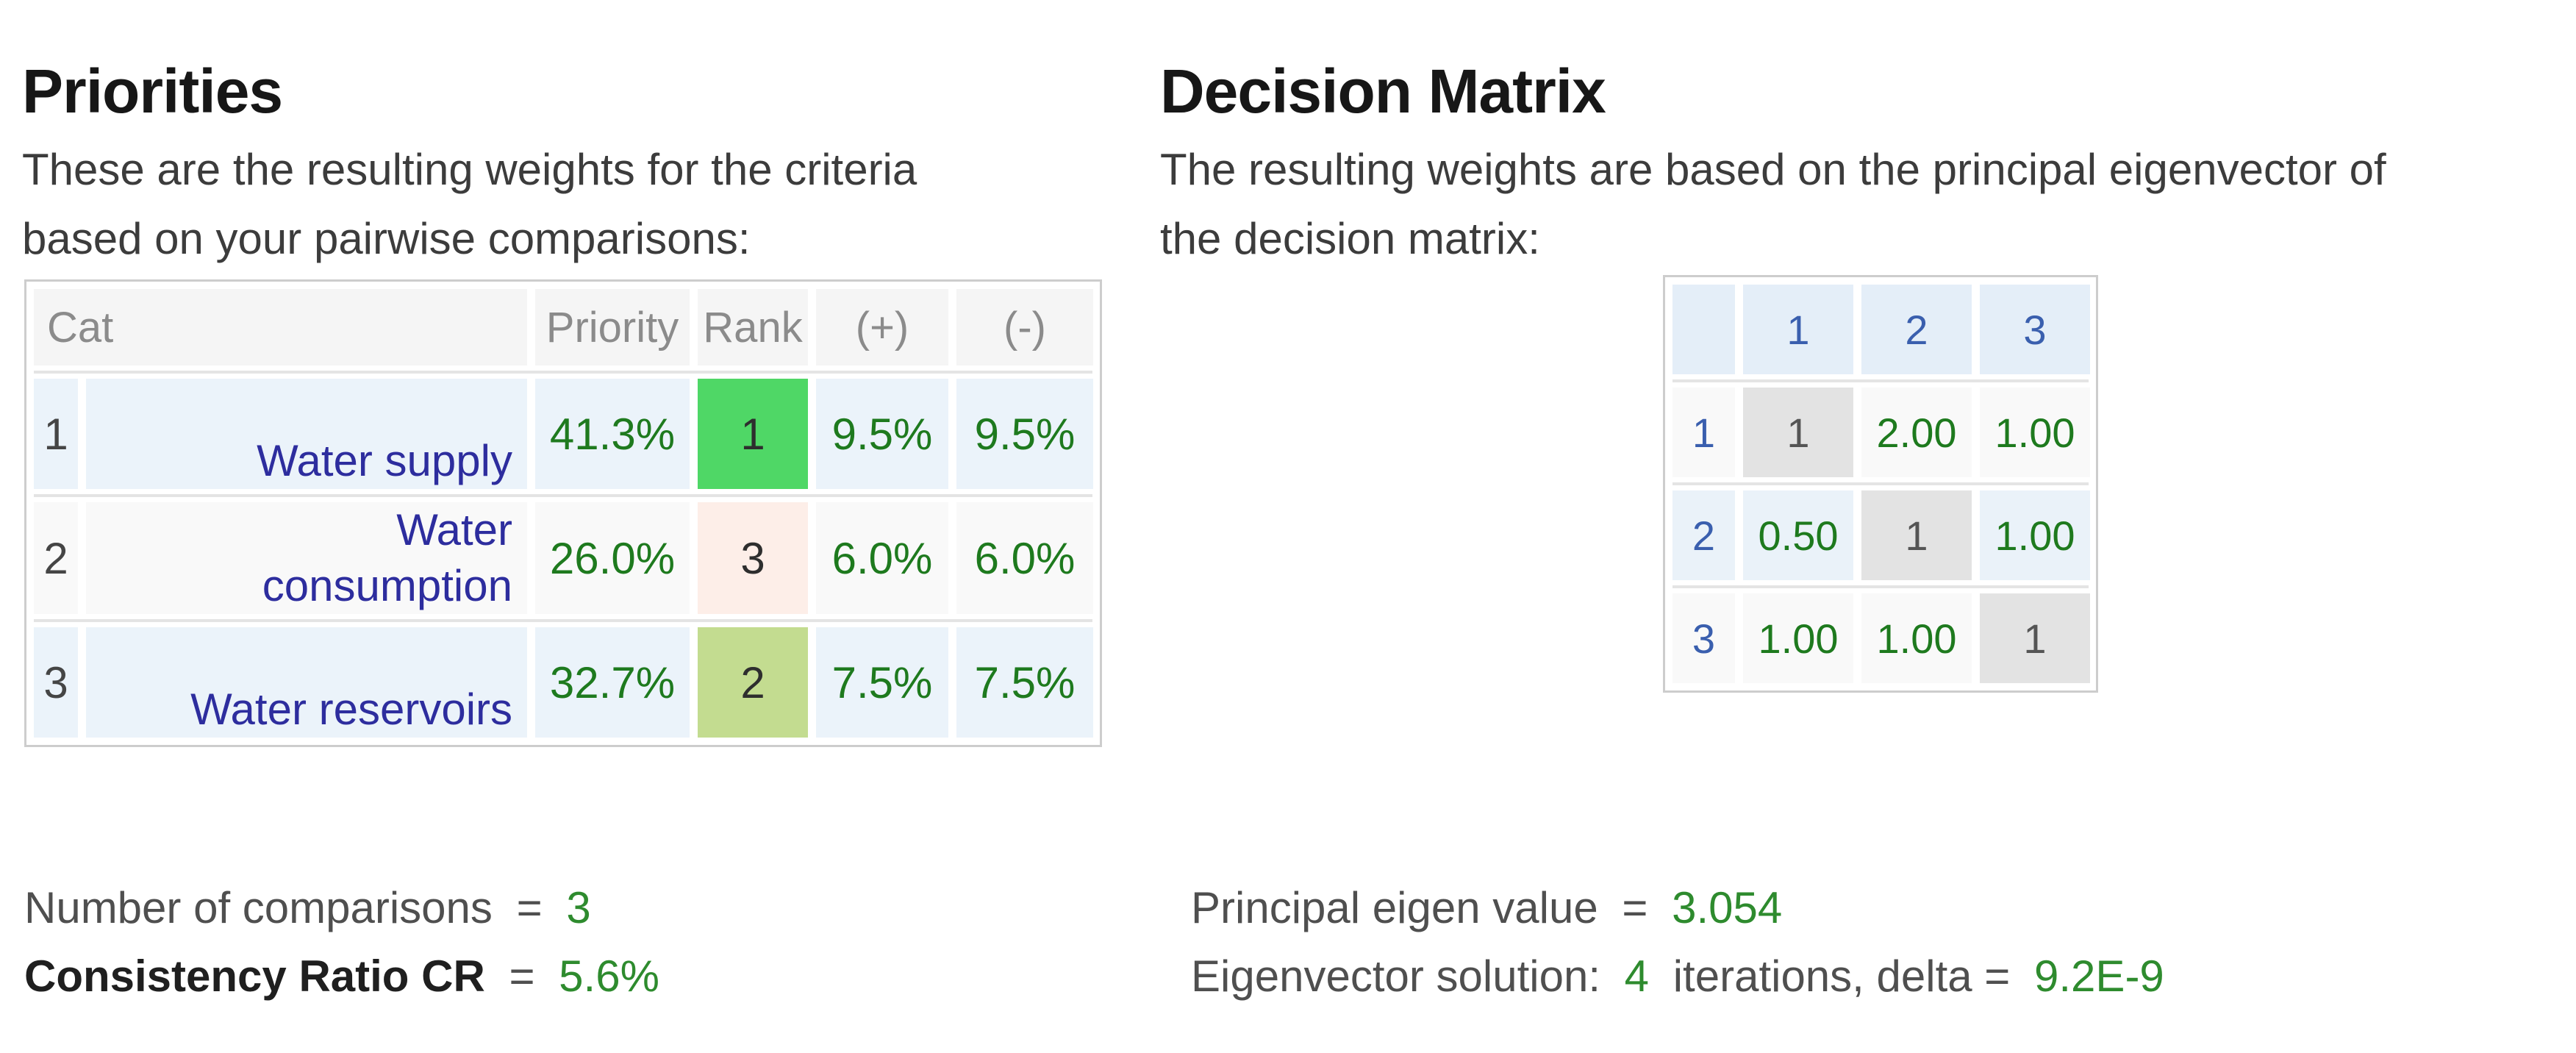  I want to click on criterion-name: Water consumption, so click(306, 558).